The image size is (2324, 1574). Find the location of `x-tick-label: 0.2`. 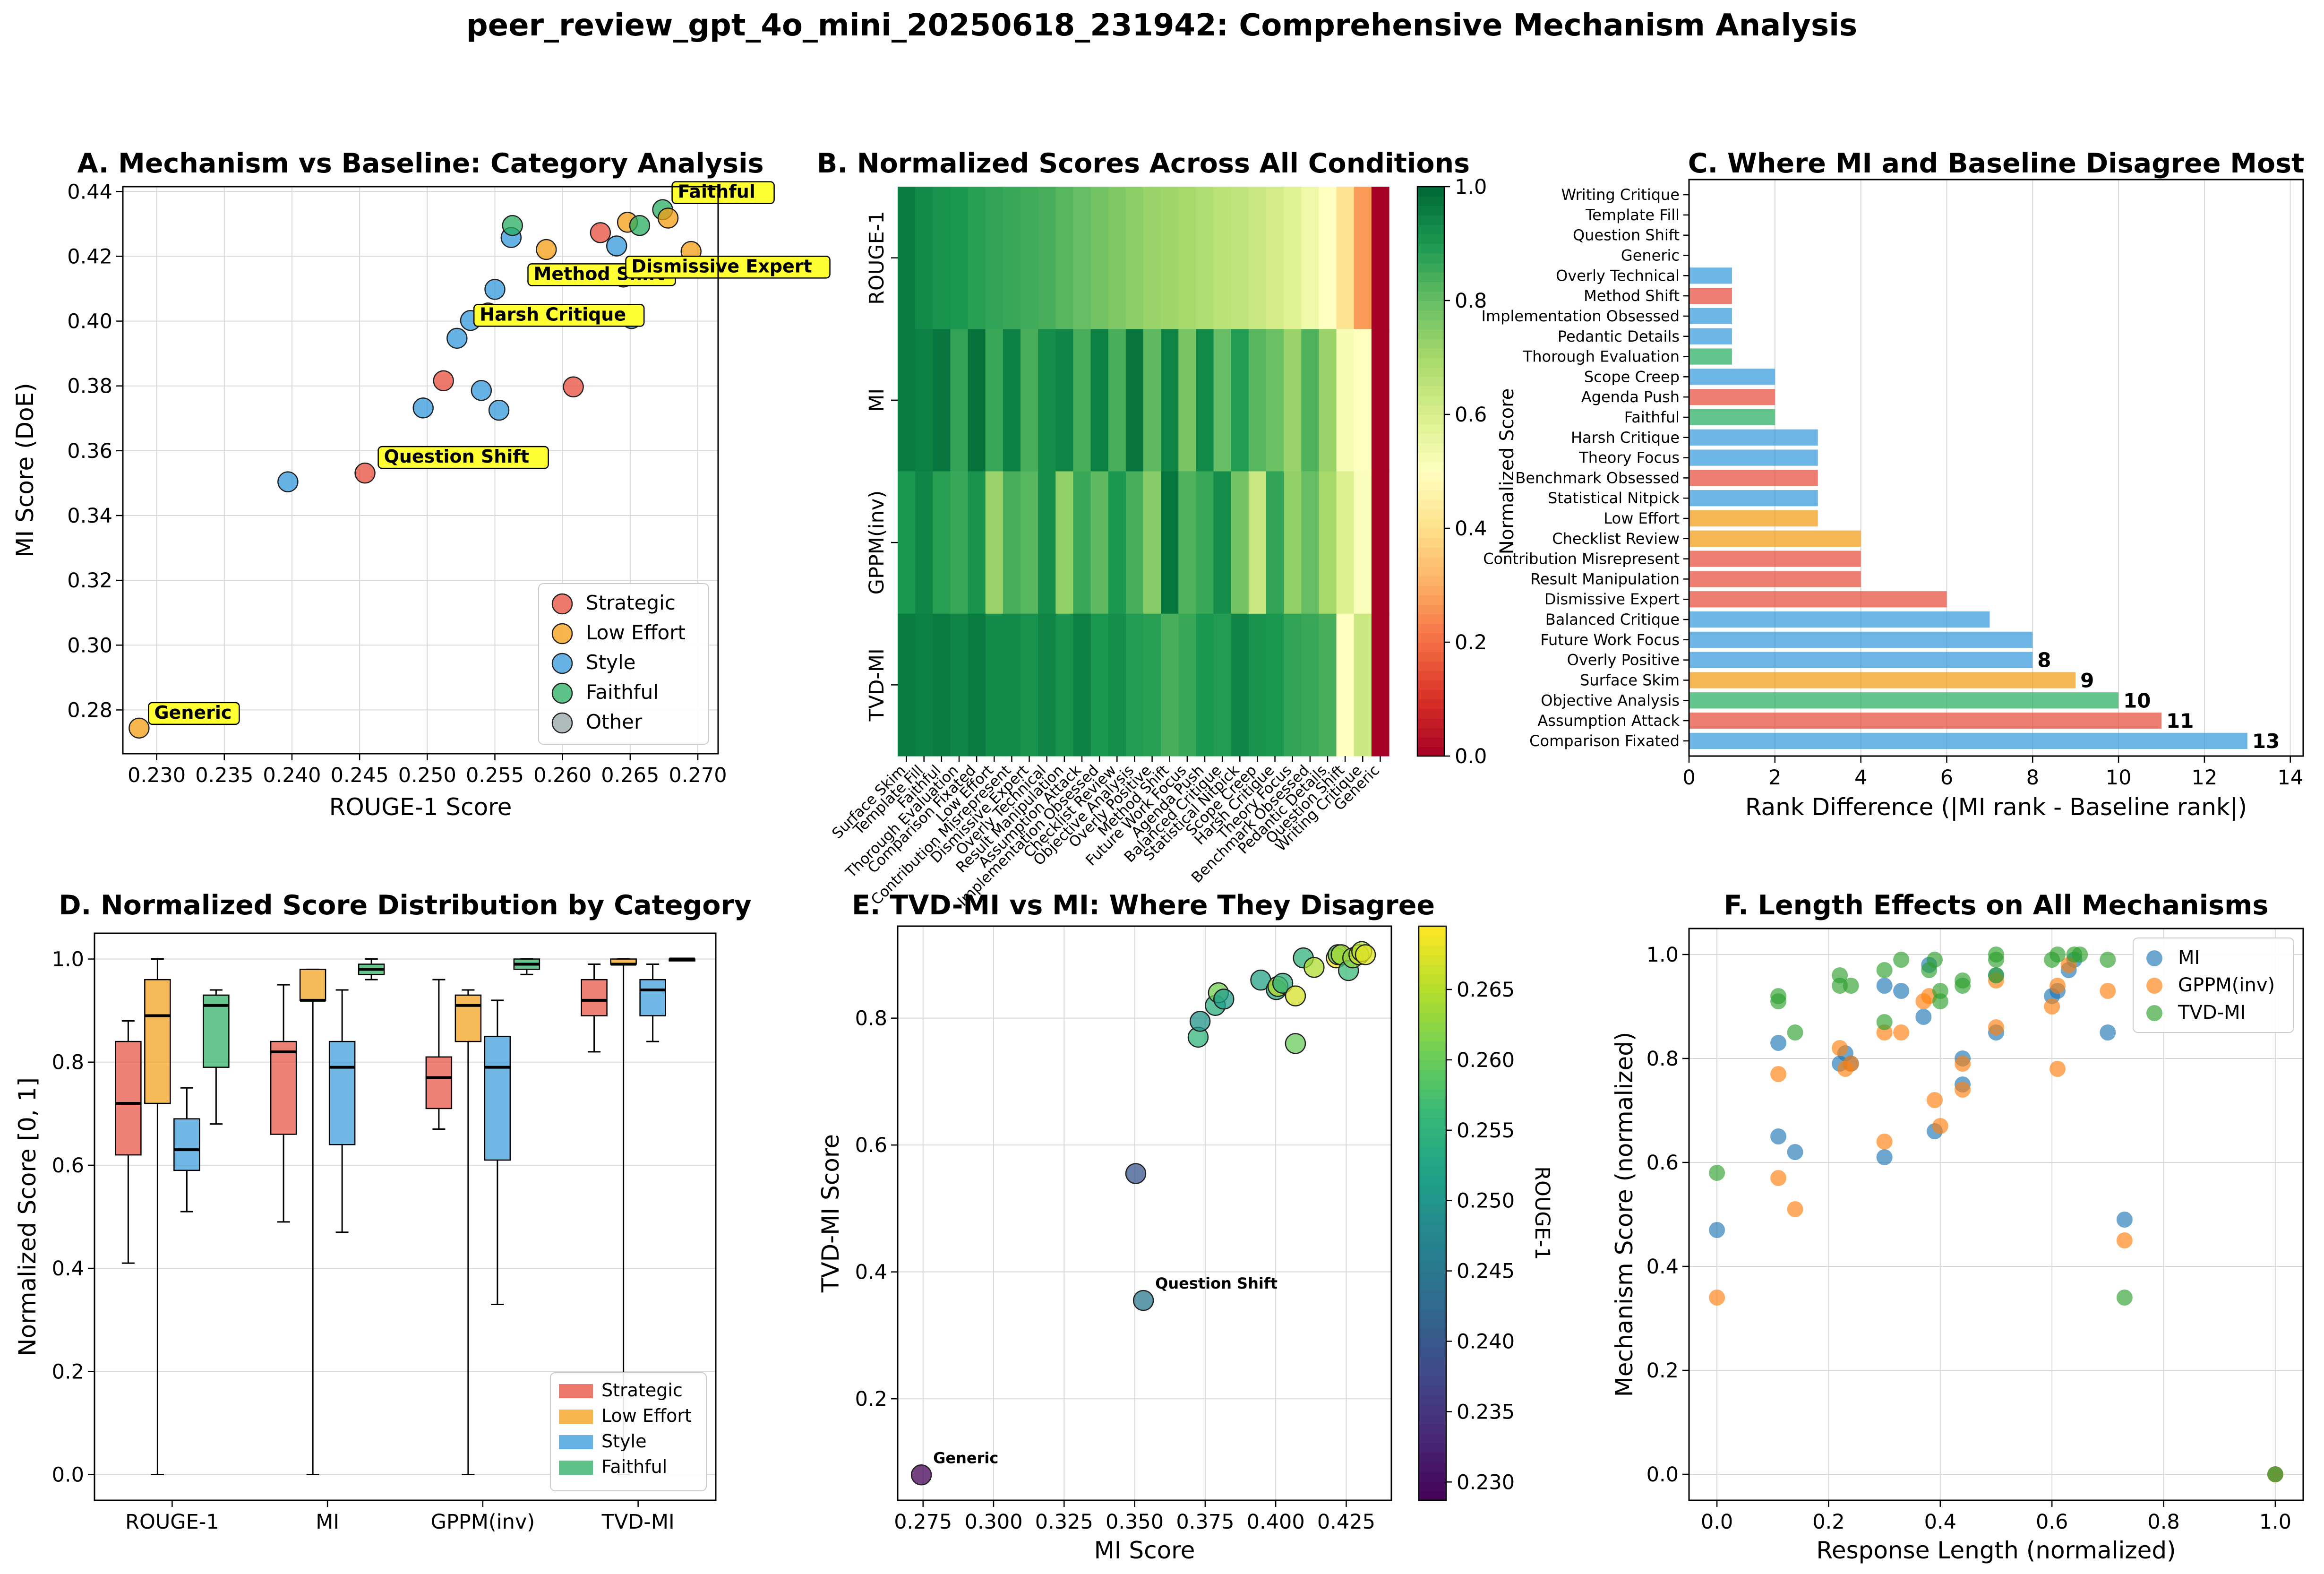

x-tick-label: 0.2 is located at coordinates (1828, 1522).